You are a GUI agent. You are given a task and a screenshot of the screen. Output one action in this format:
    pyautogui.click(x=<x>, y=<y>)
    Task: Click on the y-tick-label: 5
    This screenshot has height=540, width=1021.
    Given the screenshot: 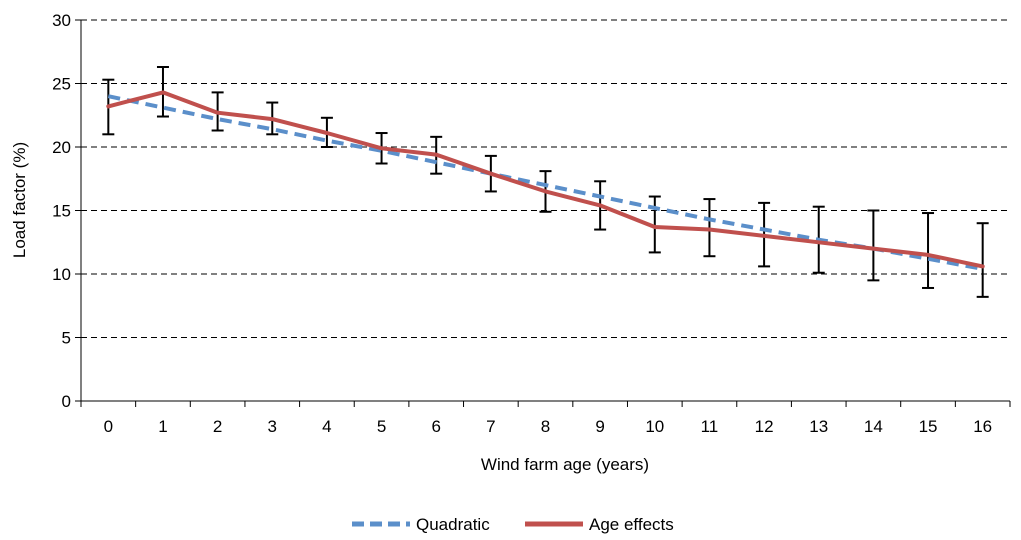 What is the action you would take?
    pyautogui.click(x=66, y=338)
    